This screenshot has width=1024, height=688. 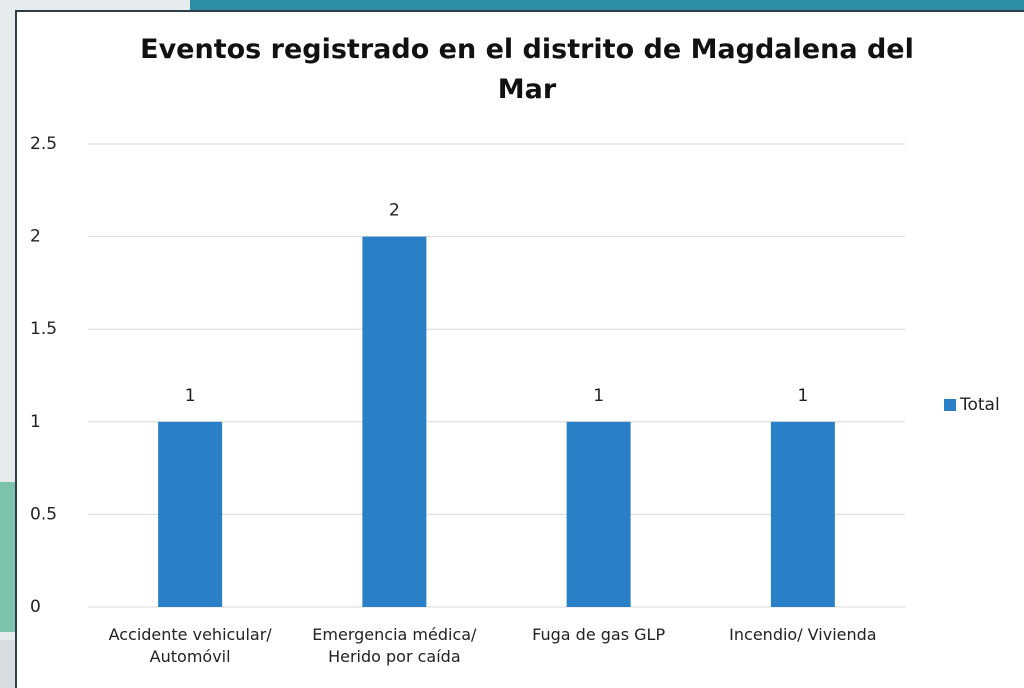 What do you see at coordinates (394, 211) in the screenshot?
I see `data-label: 2` at bounding box center [394, 211].